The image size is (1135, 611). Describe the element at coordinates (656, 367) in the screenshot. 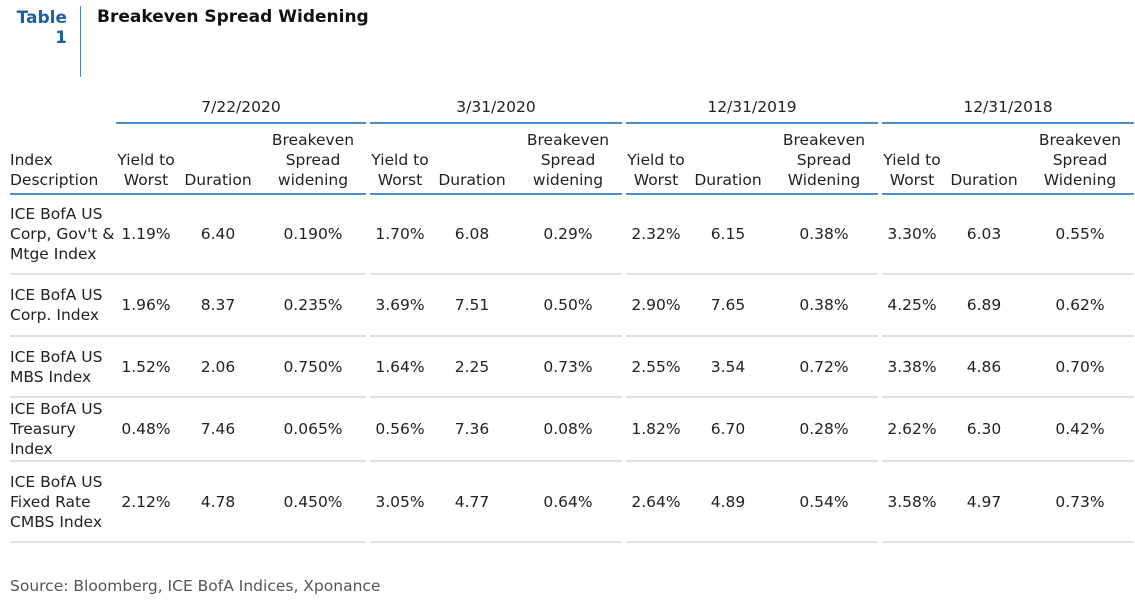

I see `yield-to-worst-cell: 2.55%` at that location.